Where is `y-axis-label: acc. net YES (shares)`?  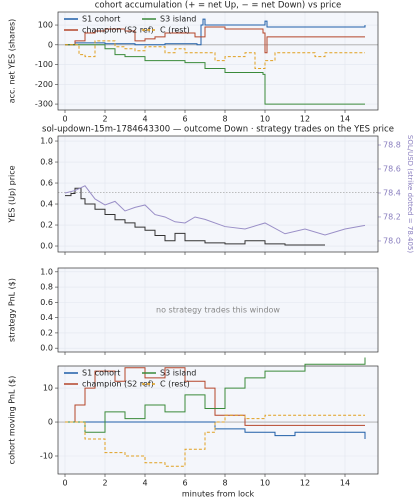 y-axis-label: acc. net YES (shares) is located at coordinates (12, 61).